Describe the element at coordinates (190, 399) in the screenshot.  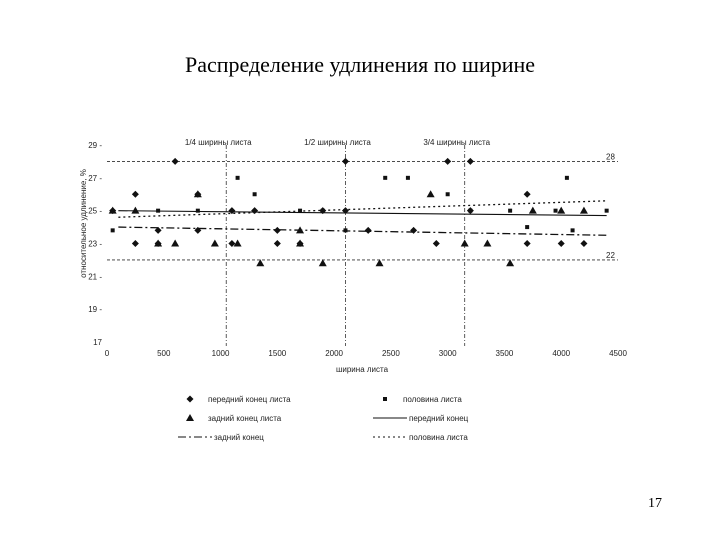
I see `legend-marker-diamond` at that location.